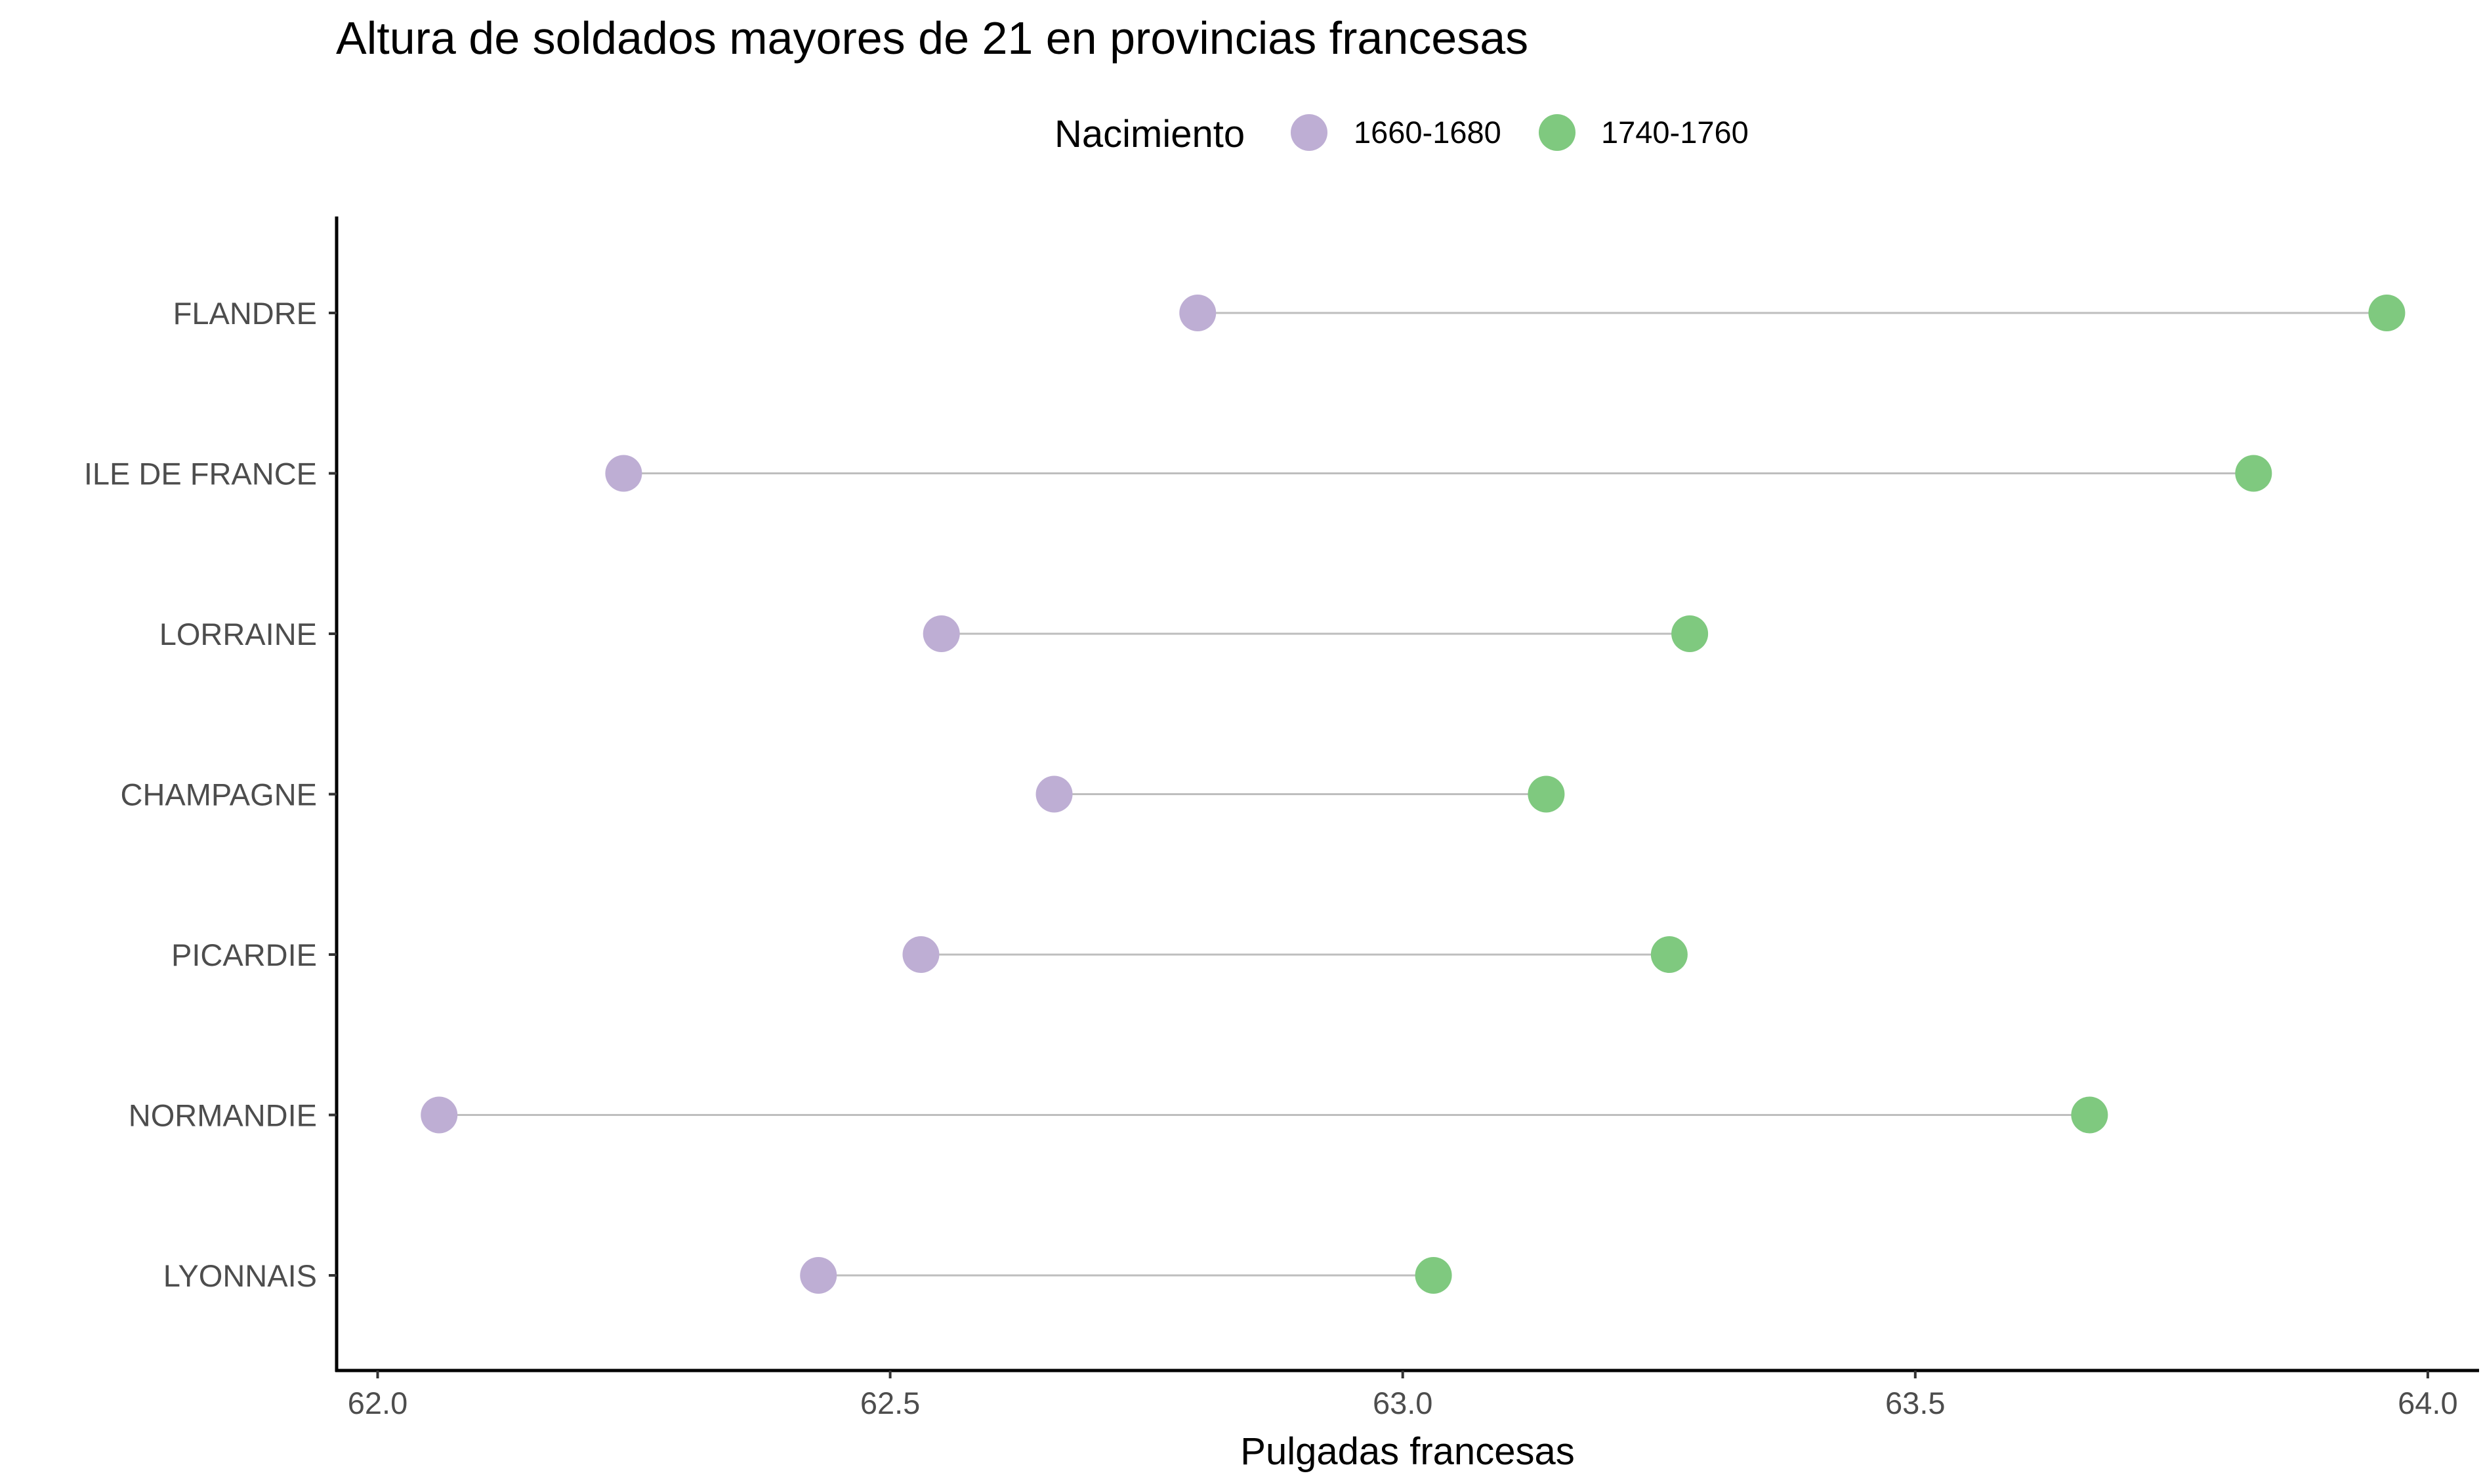 The height and width of the screenshot is (1484, 2483). Describe the element at coordinates (1675, 132) in the screenshot. I see `legend-label-1740-1760: 1740-1760` at that location.